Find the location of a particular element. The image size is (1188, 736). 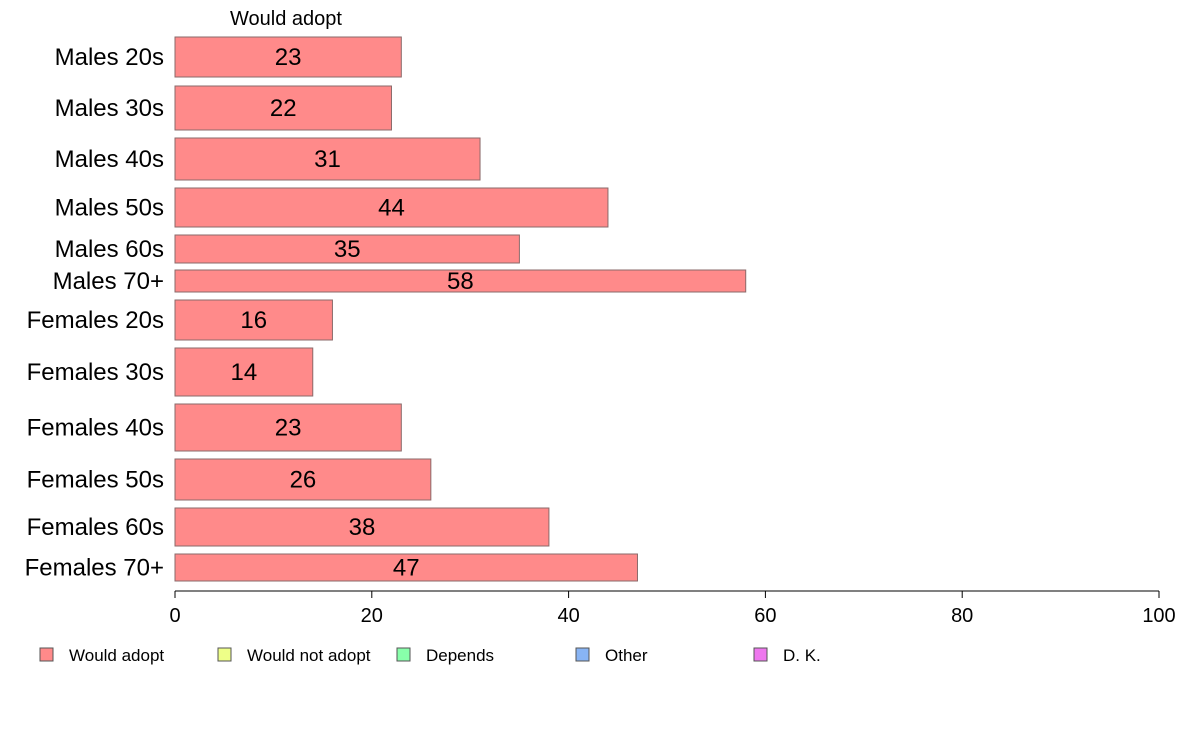

x-tick-label: 80 is located at coordinates (962, 616).